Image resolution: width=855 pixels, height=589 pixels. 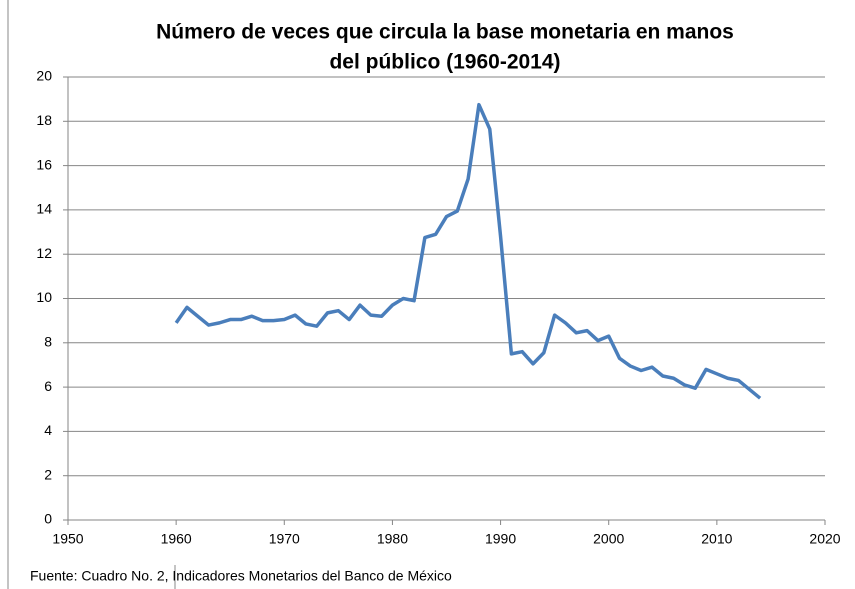 I want to click on y-tick-label: 20, so click(x=44, y=76).